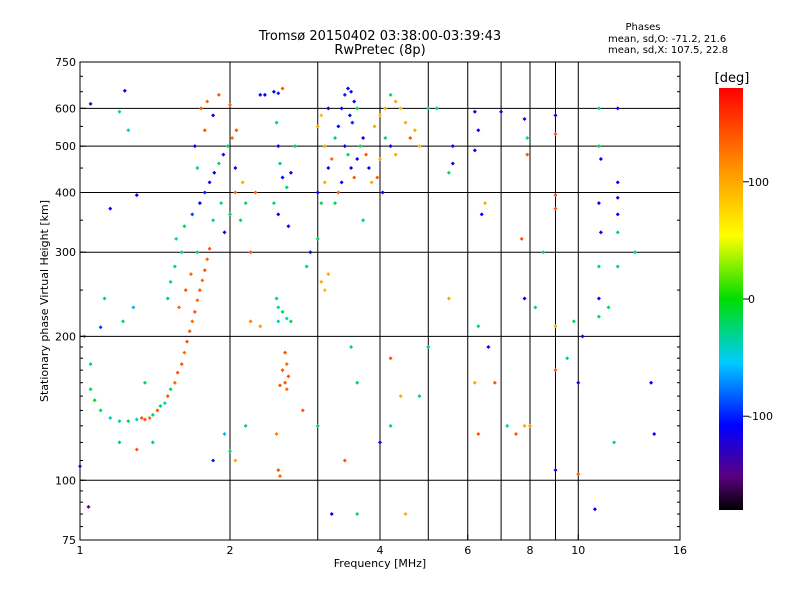  What do you see at coordinates (380, 550) in the screenshot?
I see `x-tick-label: 4` at bounding box center [380, 550].